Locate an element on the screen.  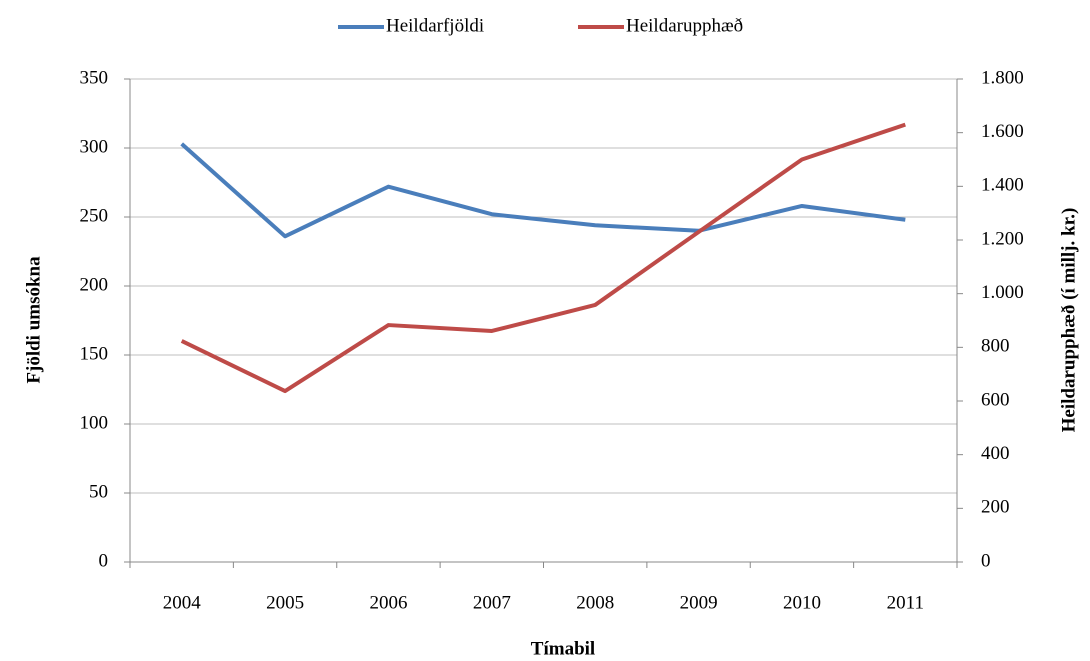
legend-label: Heildarfjöldi is located at coordinates (435, 25).